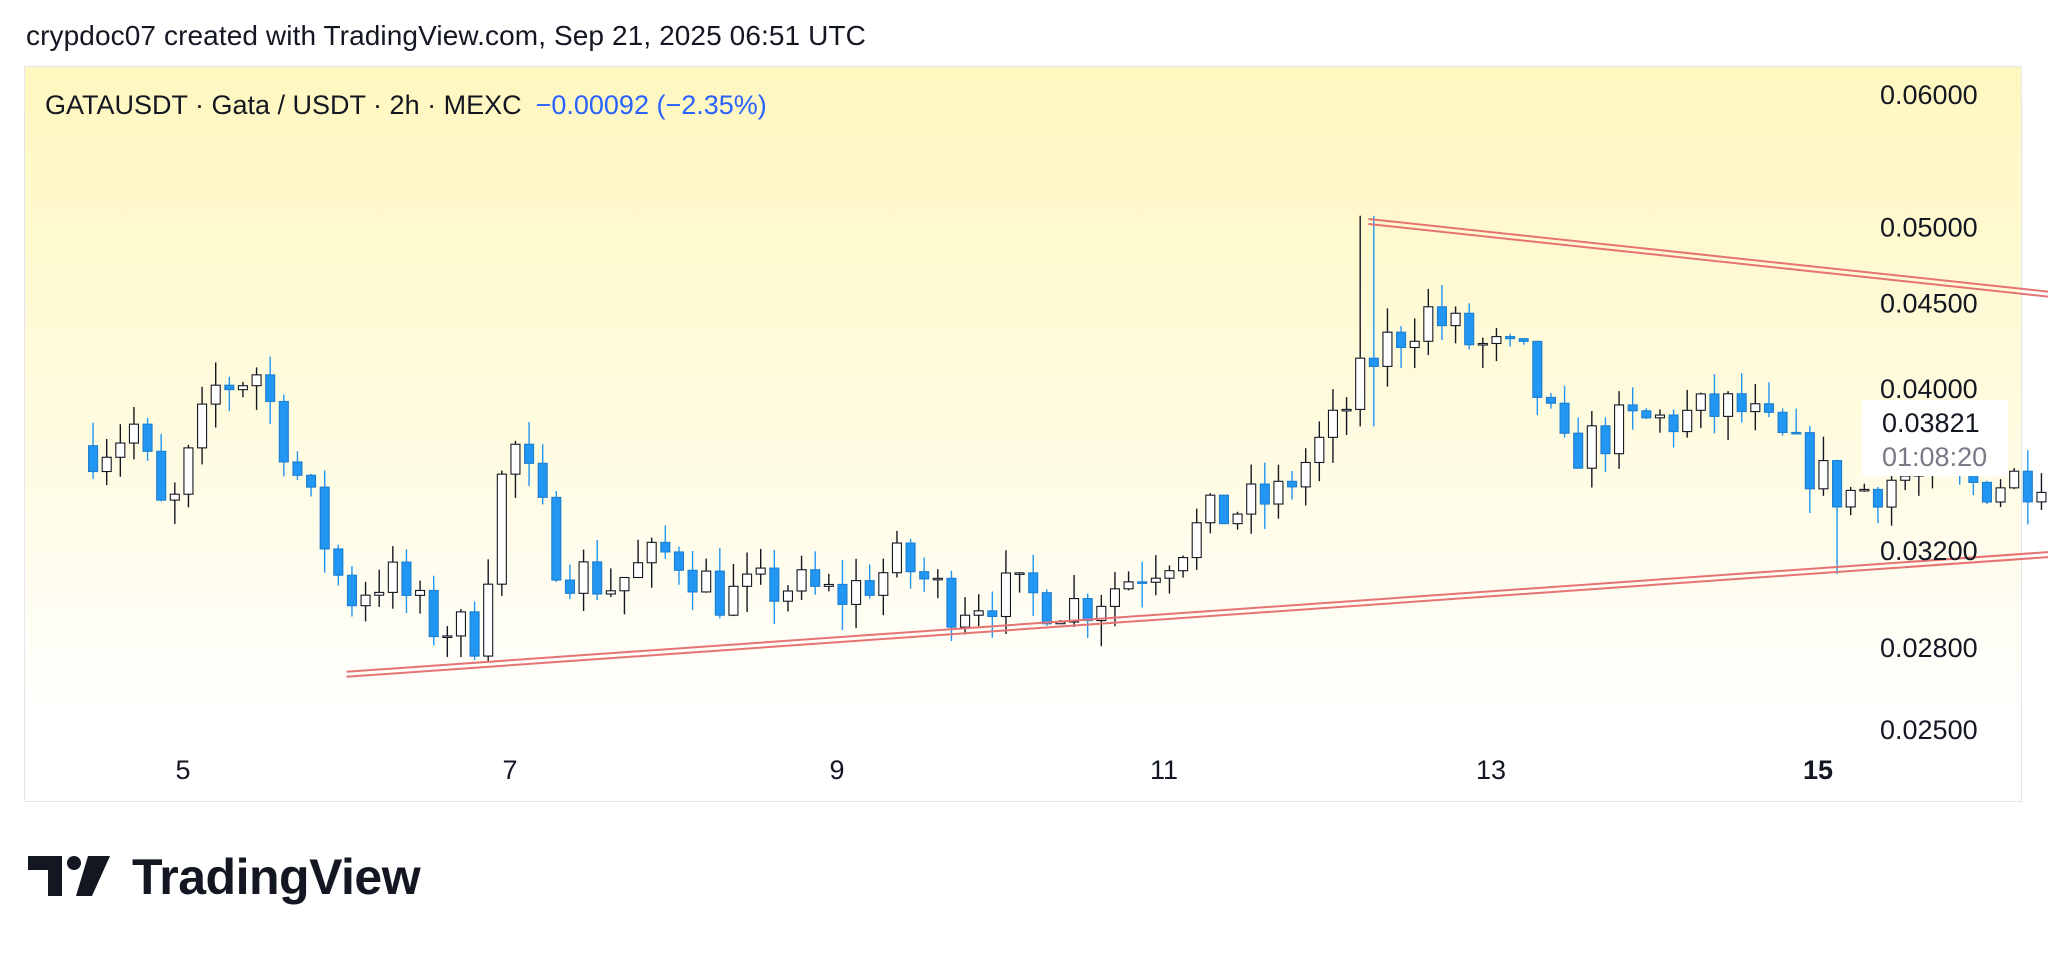 Image resolution: width=2048 pixels, height=953 pixels. Describe the element at coordinates (1929, 648) in the screenshot. I see `price-tick-label: 0.02800` at that location.